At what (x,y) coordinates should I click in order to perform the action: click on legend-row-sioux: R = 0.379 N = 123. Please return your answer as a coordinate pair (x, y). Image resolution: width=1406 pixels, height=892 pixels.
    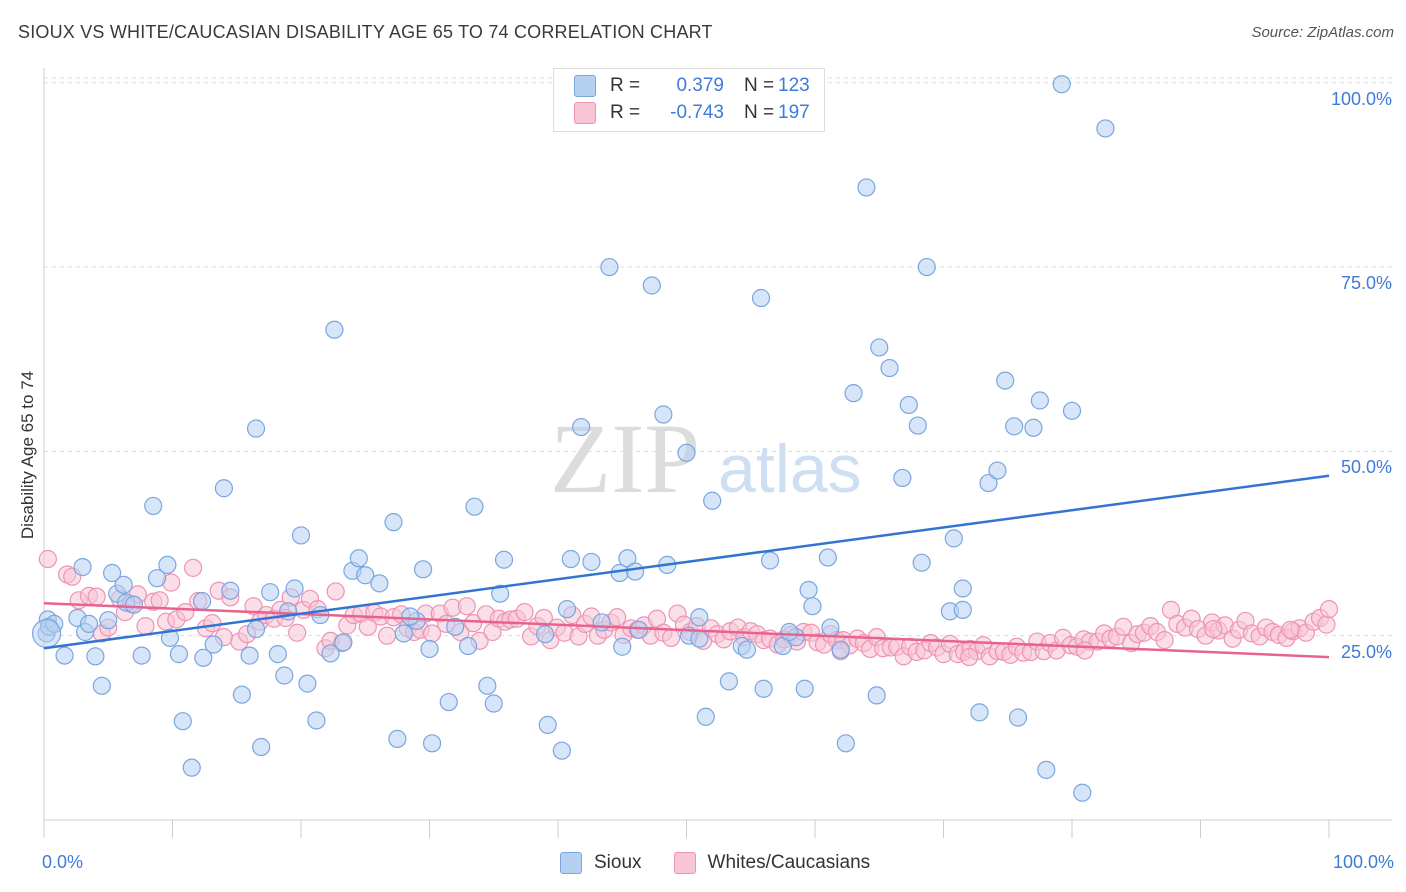
    Looking at the image, I should click on (692, 86).